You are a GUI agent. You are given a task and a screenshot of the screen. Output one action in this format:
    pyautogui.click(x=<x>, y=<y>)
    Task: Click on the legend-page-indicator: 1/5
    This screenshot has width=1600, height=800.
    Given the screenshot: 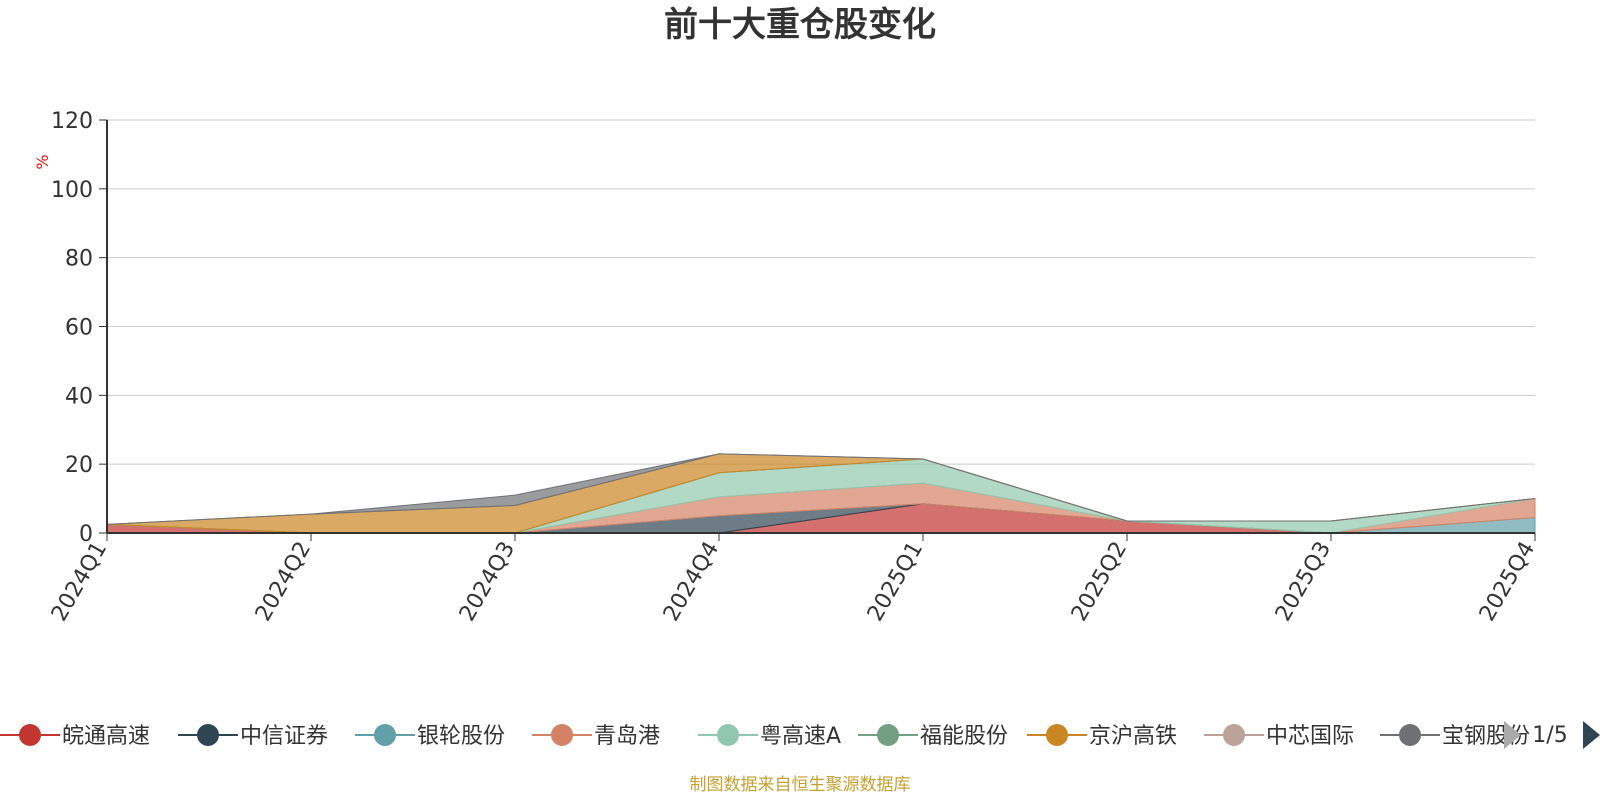 What is the action you would take?
    pyautogui.click(x=1549, y=735)
    